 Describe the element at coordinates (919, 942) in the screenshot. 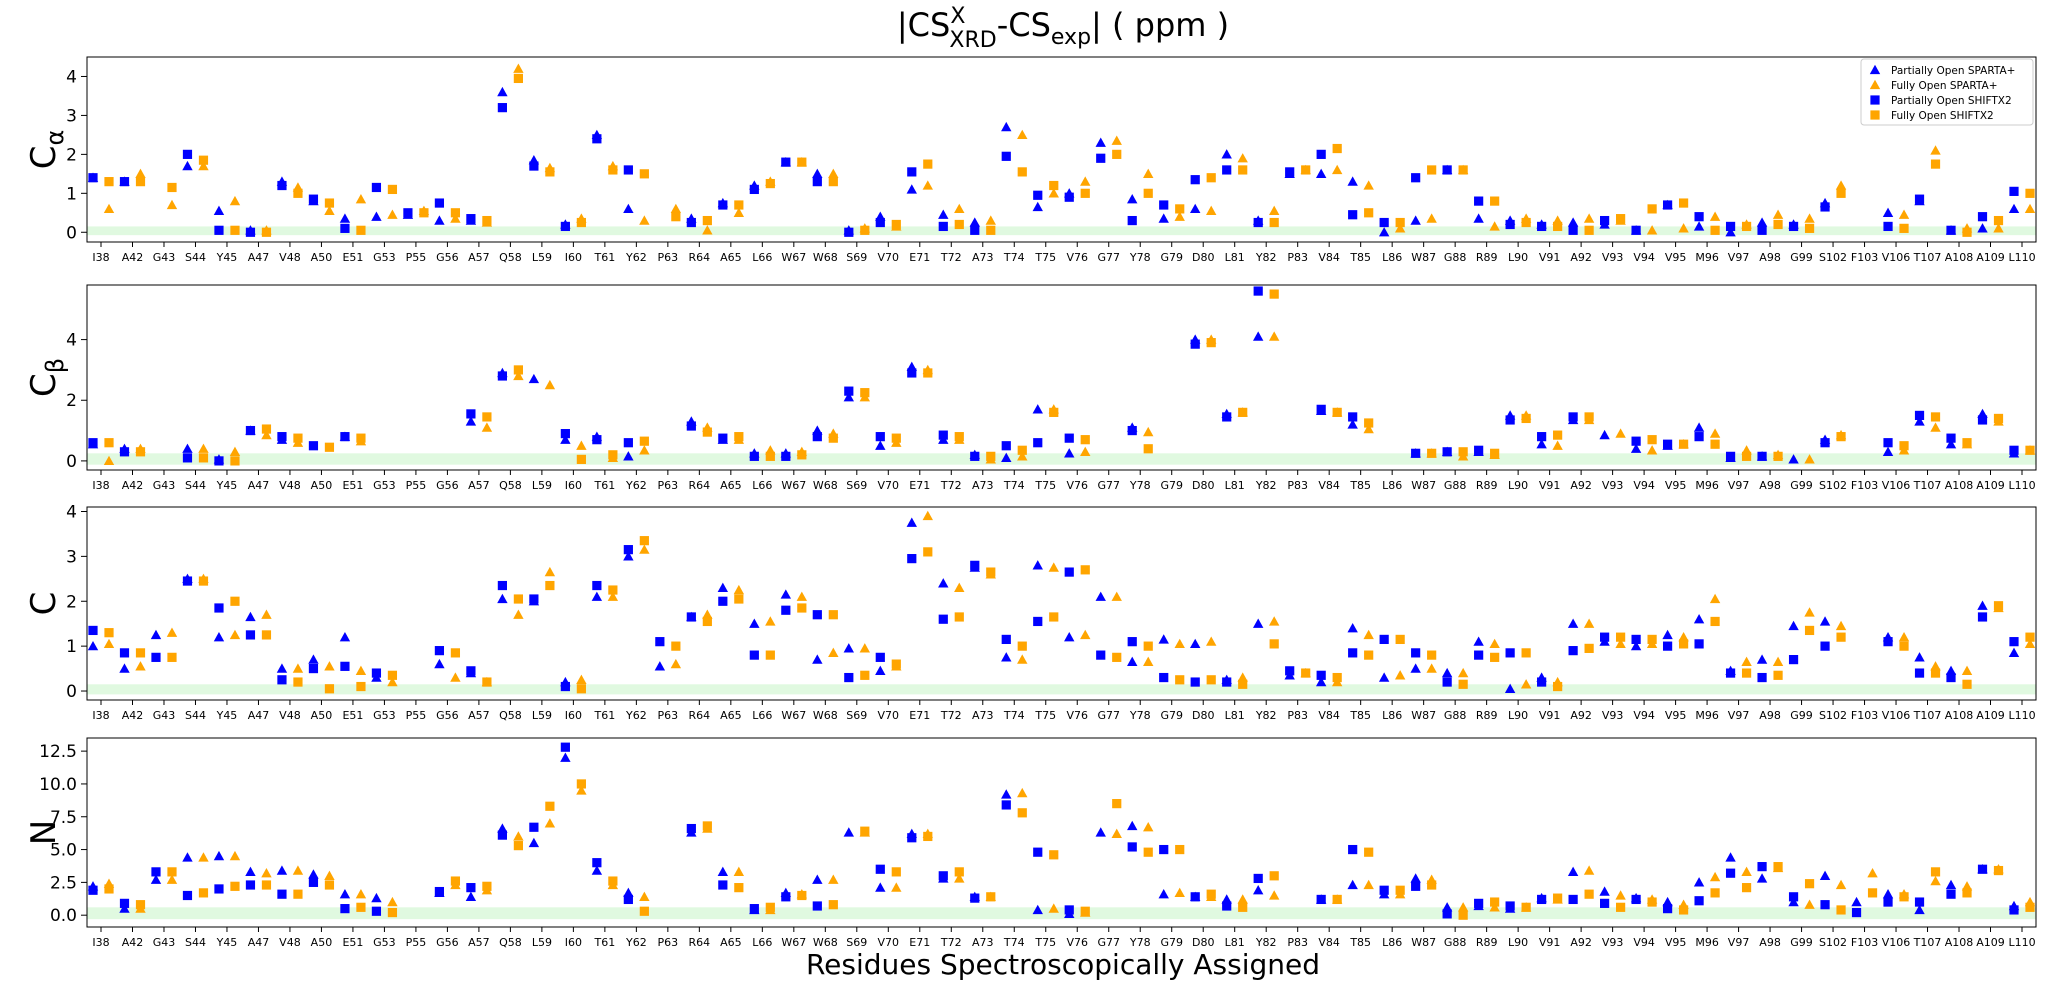

I see `x-tick-label: E71` at that location.